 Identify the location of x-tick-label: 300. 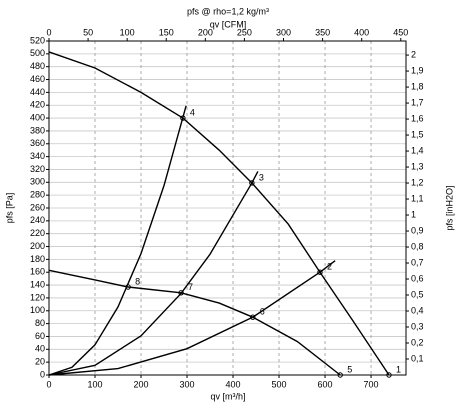
(186, 384).